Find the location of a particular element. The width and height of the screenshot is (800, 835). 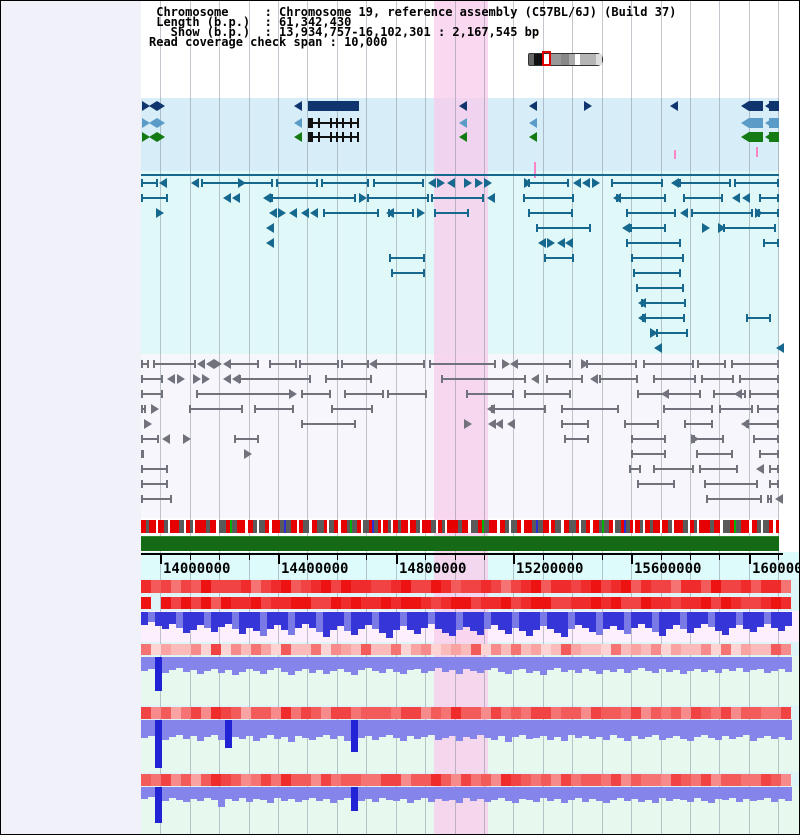

gene-exon is located at coordinates (343, 137).